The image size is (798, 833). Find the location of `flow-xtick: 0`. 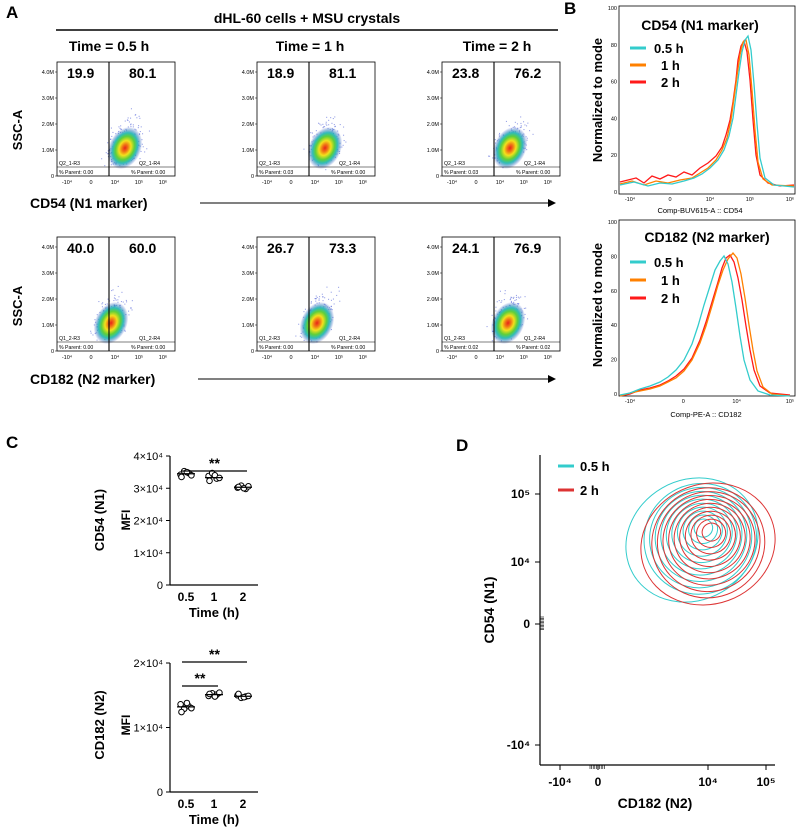

flow-xtick: 0 is located at coordinates (90, 358).